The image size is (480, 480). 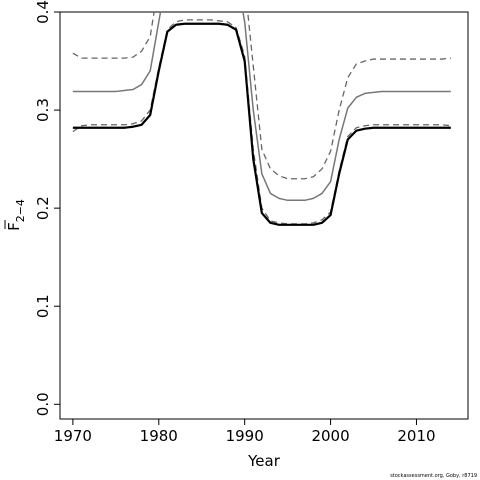 What do you see at coordinates (43, 12) in the screenshot?
I see `y-tick-label-4: 0.4` at bounding box center [43, 12].